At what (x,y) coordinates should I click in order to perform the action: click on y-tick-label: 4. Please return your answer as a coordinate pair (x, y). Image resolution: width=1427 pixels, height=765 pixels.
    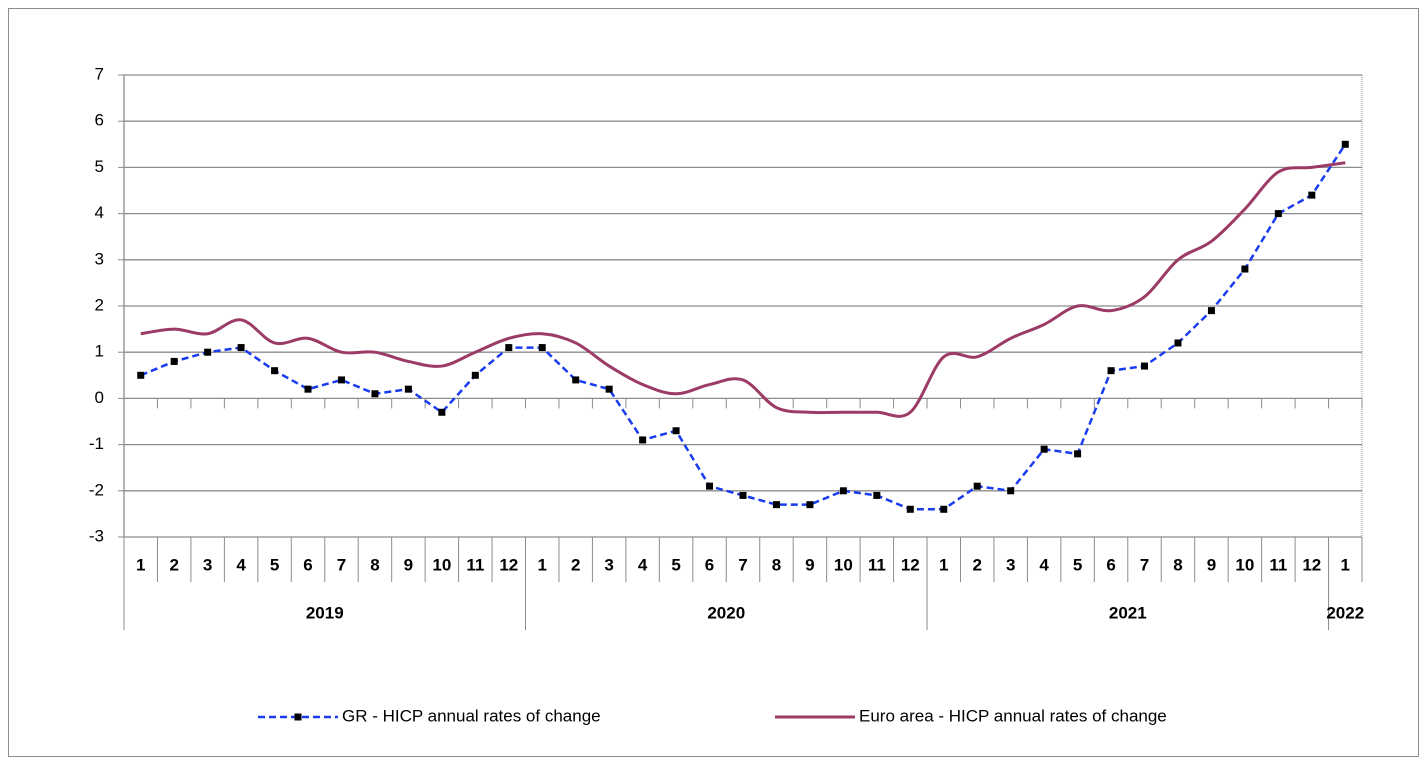
    Looking at the image, I should click on (99, 212).